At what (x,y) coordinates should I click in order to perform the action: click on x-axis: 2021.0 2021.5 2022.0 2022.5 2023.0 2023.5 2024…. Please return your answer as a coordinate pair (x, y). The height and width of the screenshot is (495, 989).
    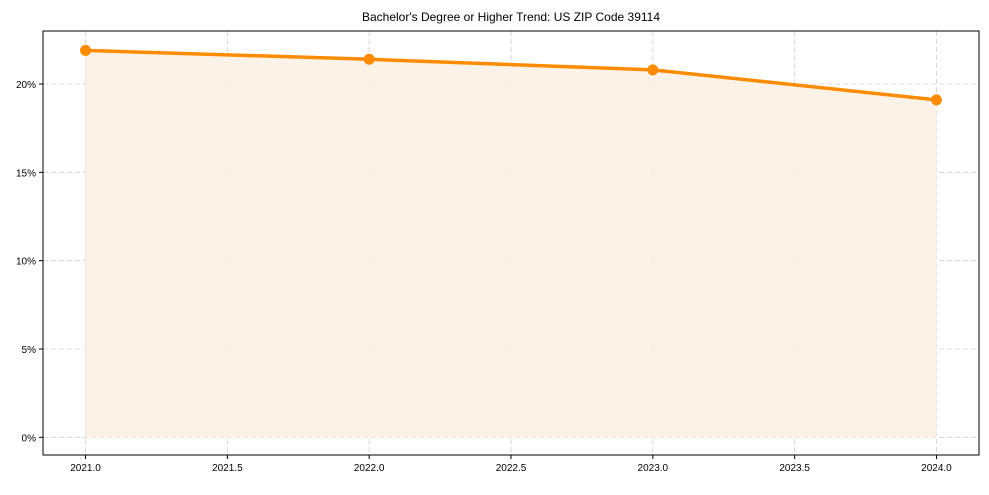
    Looking at the image, I should click on (511, 464).